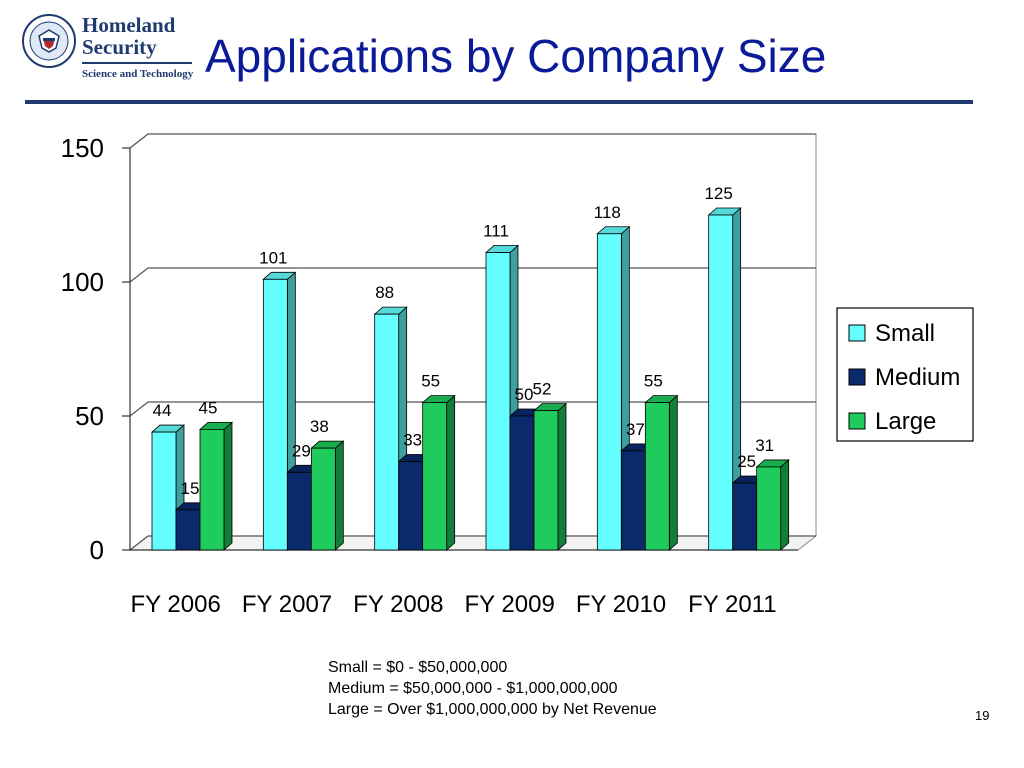 Image resolution: width=1024 pixels, height=768 pixels. I want to click on slide-title: Applications by Company Size, so click(516, 56).